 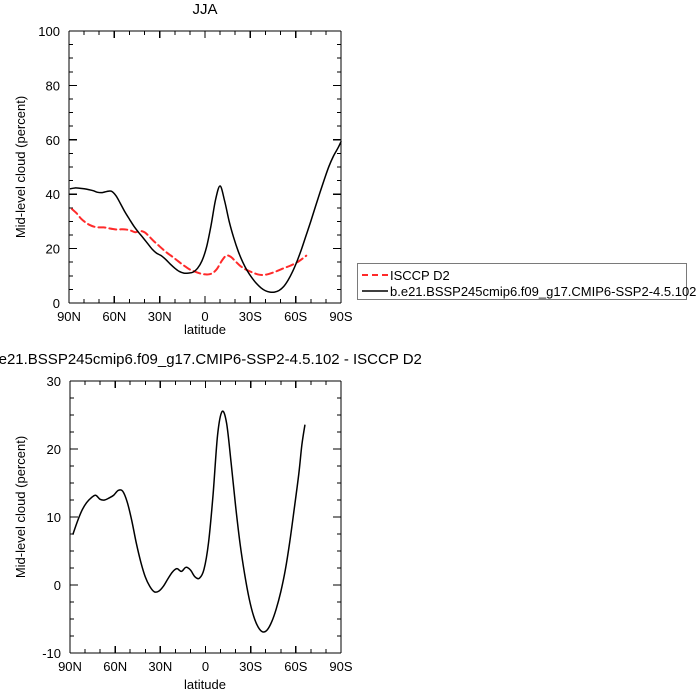 What do you see at coordinates (20, 167) in the screenshot?
I see `top-y-axis-label: Mid-level cloud (percent)` at bounding box center [20, 167].